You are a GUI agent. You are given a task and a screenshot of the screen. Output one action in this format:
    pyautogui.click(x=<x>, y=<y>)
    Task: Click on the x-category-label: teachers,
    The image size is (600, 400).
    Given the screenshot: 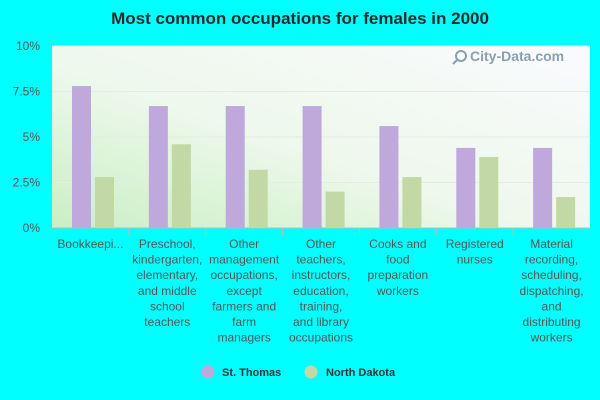 What is the action you would take?
    pyautogui.click(x=320, y=260)
    